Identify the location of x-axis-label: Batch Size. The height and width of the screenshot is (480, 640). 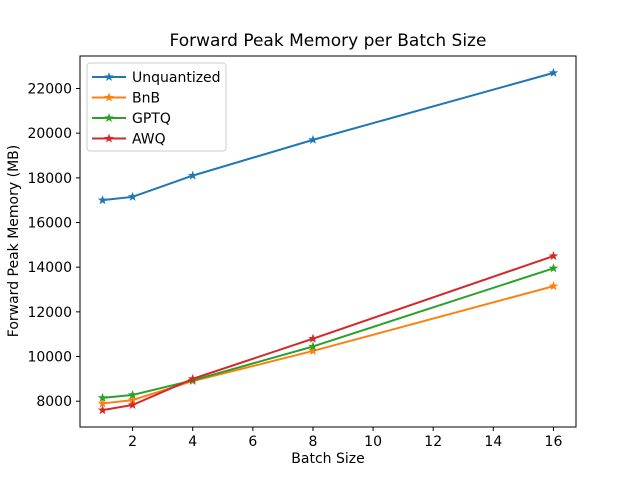
(327, 459).